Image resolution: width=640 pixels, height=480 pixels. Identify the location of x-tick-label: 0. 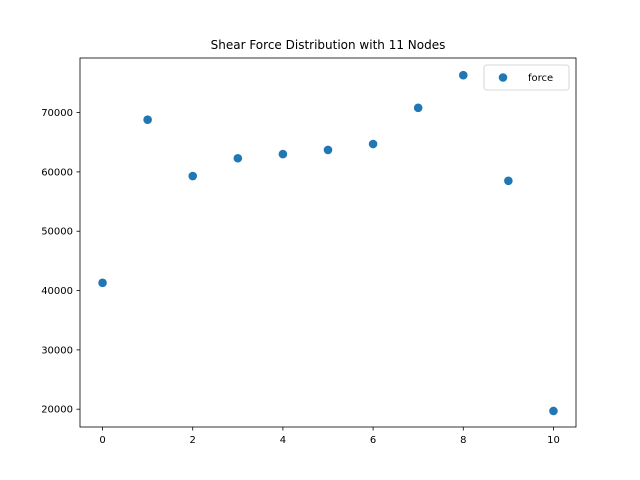
(102, 440).